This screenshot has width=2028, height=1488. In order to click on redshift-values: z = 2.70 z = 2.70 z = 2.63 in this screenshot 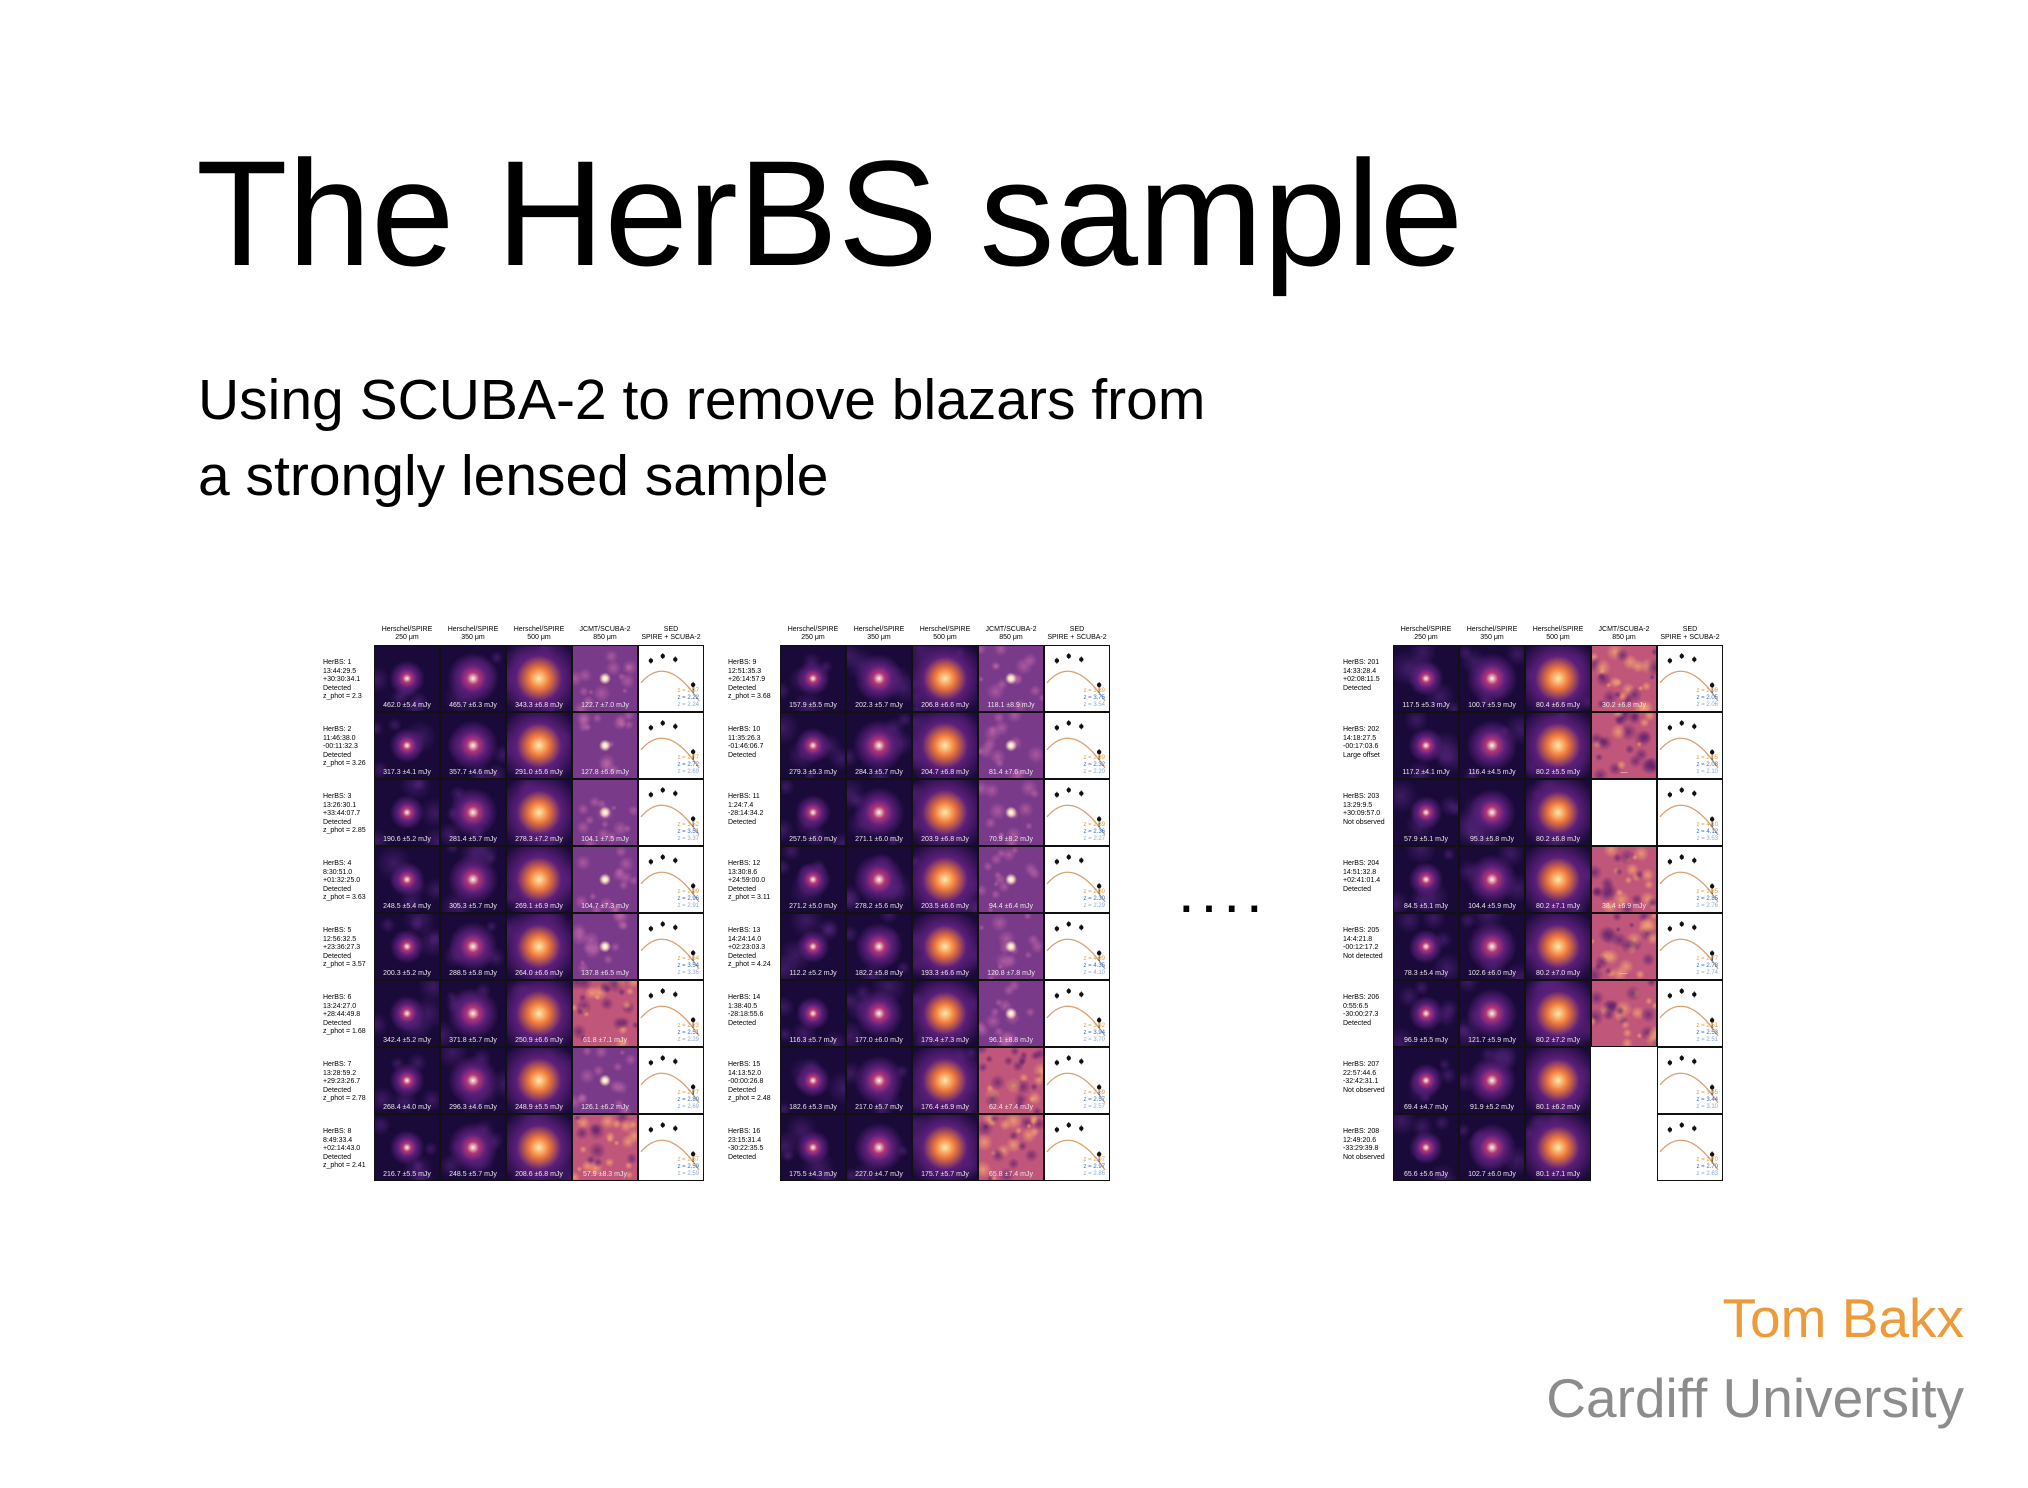, I will do `click(1707, 1167)`.